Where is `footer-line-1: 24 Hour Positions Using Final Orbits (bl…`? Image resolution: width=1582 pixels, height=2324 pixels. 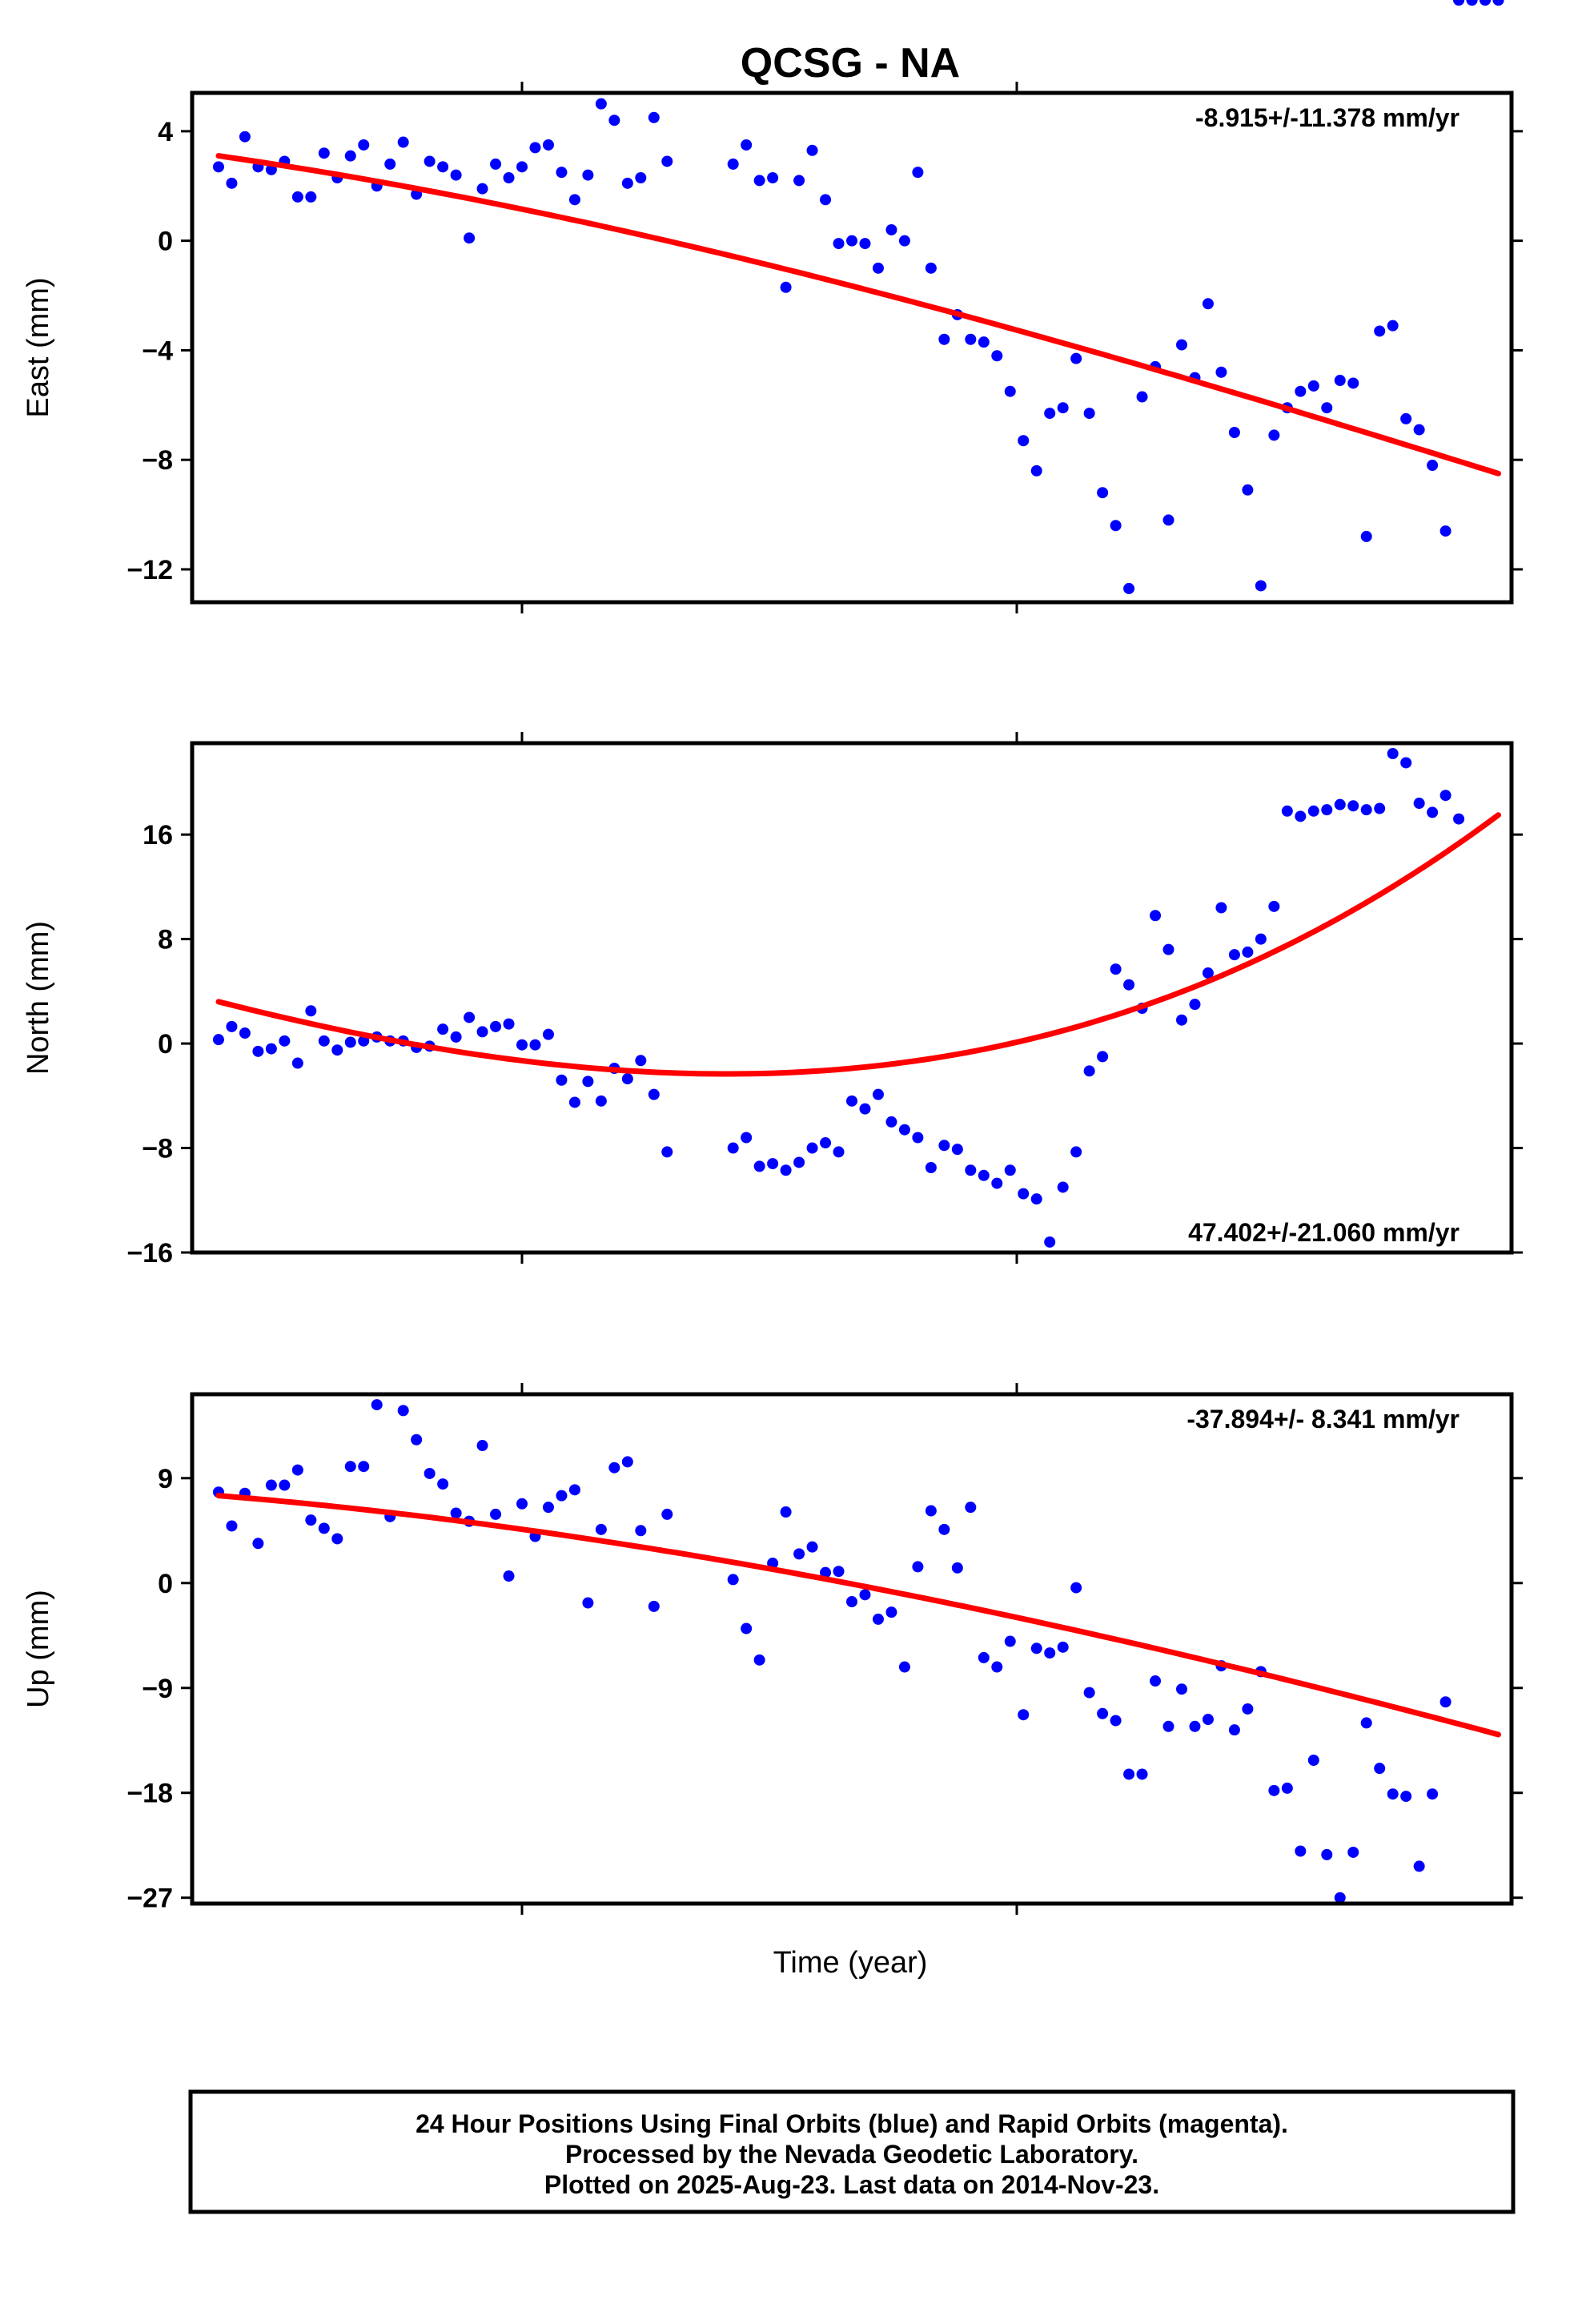 footer-line-1: 24 Hour Positions Using Final Orbits (bl… is located at coordinates (852, 2123).